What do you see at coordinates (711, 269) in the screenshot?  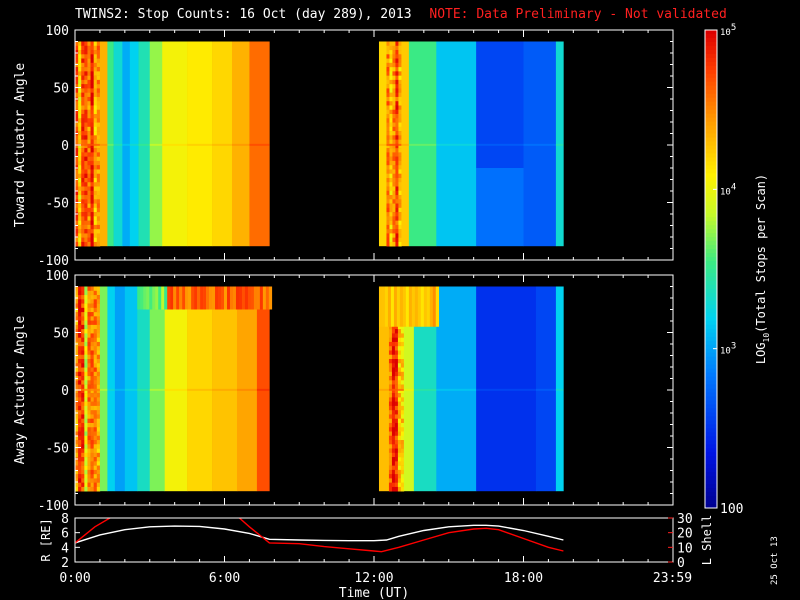 I see `colorbar-frame` at bounding box center [711, 269].